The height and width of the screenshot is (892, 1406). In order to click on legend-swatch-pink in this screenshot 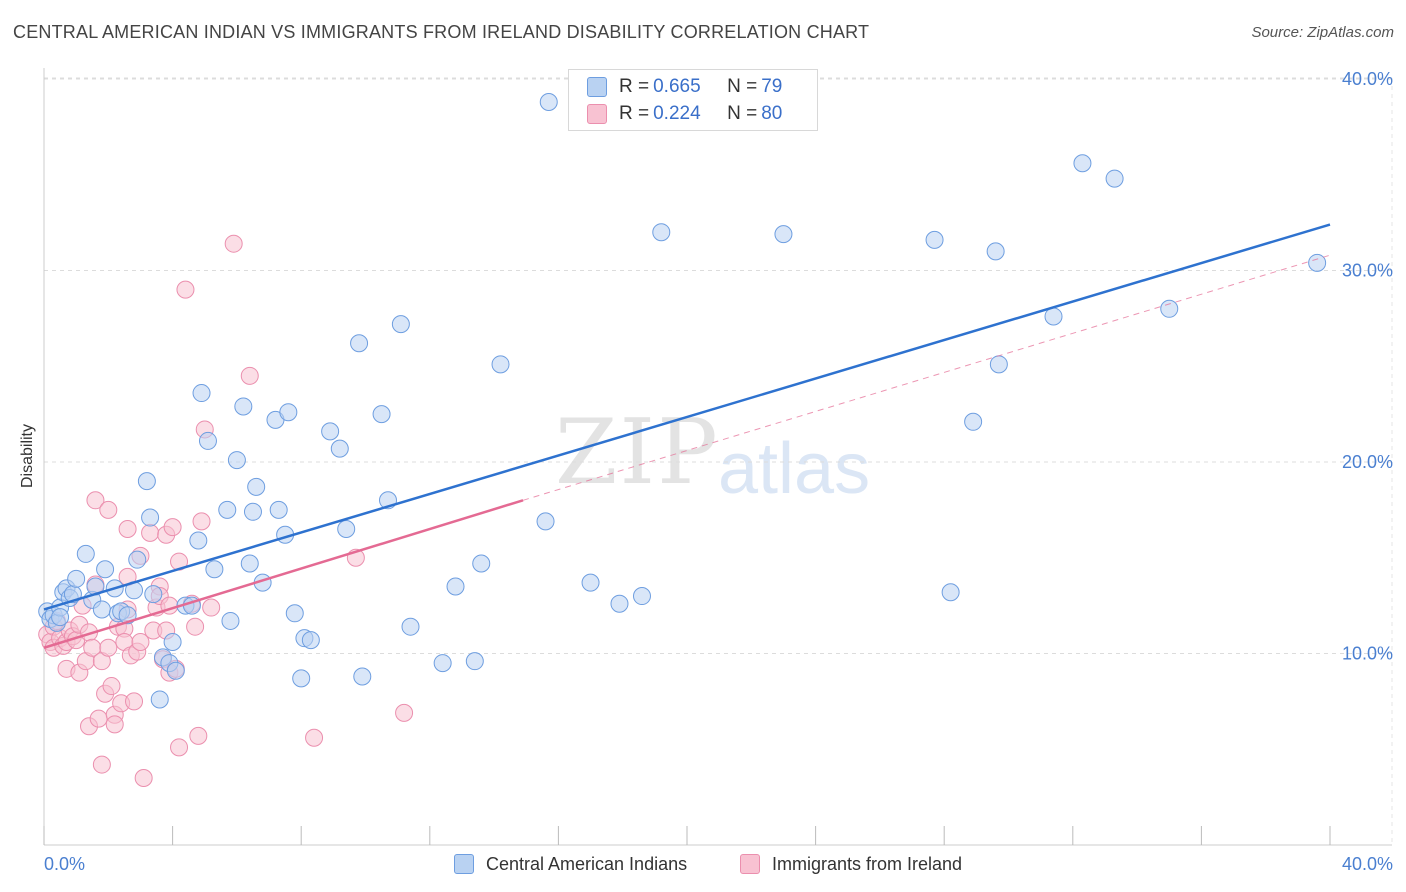, I will do `click(597, 114)`.